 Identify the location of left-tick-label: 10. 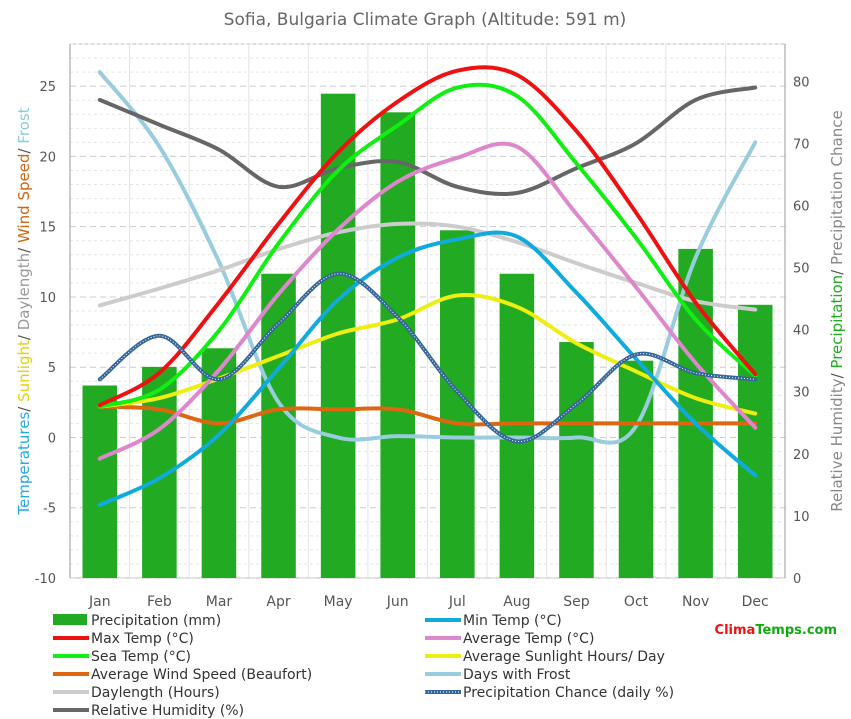
(47, 298).